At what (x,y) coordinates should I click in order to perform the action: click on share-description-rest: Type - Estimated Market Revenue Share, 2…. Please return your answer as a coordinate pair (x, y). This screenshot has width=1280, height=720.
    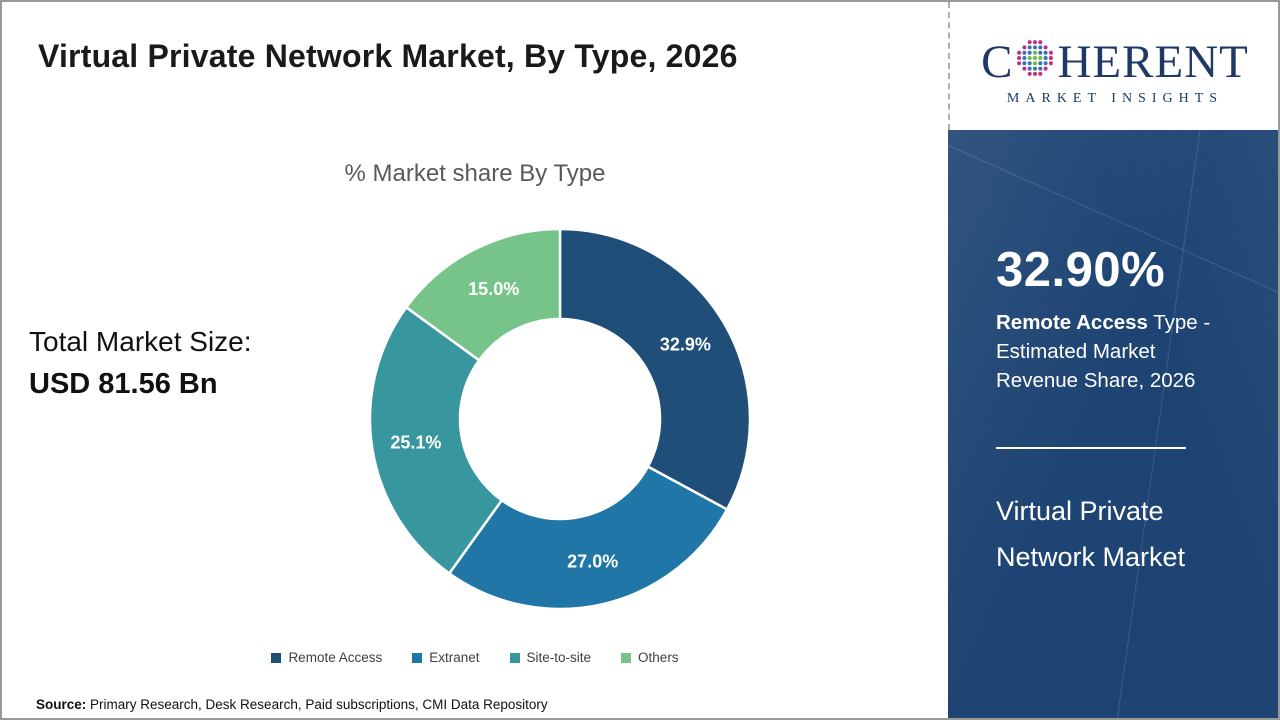
    Looking at the image, I should click on (1103, 352).